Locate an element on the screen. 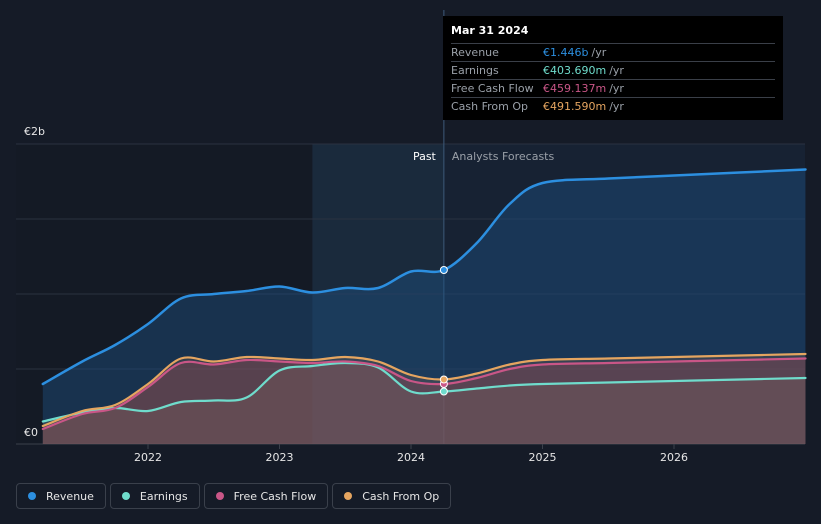 Image resolution: width=821 pixels, height=524 pixels. tooltip-value: €1.446b is located at coordinates (566, 52).